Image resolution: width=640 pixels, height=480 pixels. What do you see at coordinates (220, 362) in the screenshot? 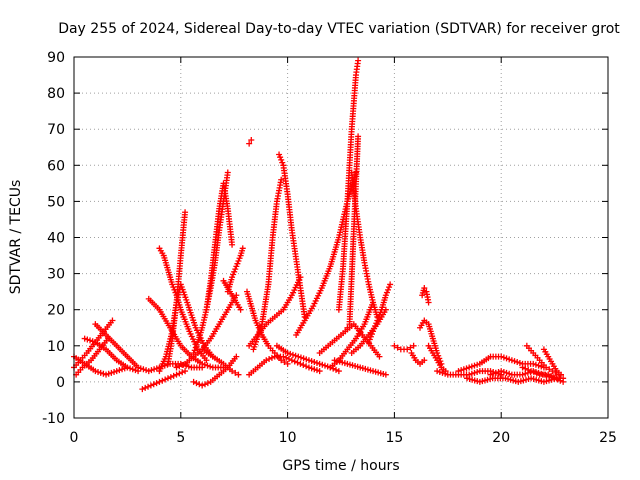
I see `series-arc15` at bounding box center [220, 362].